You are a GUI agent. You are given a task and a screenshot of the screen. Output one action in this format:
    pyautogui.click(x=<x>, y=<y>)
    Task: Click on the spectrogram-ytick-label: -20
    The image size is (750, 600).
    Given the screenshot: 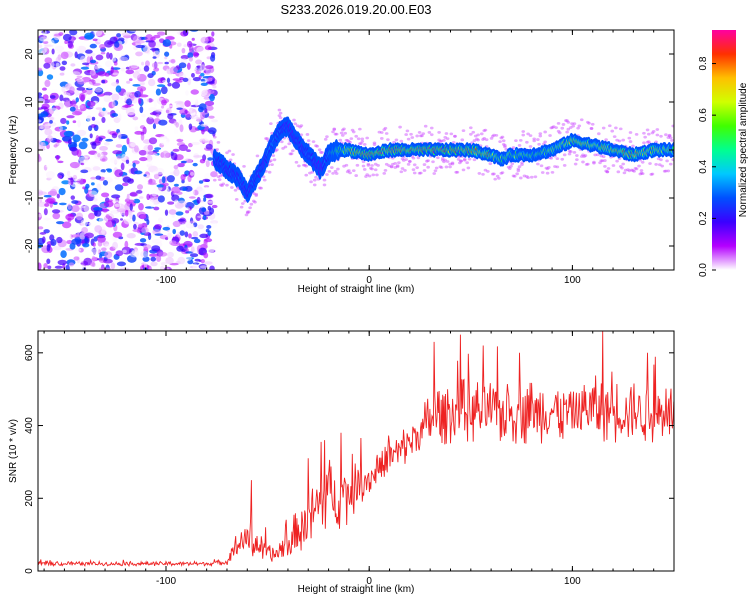 What is the action you would take?
    pyautogui.click(x=29, y=245)
    